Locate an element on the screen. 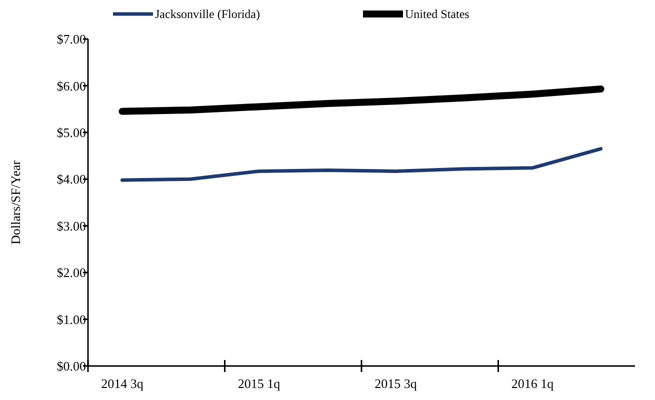  y-tick-label: $6.00 is located at coordinates (71, 86).